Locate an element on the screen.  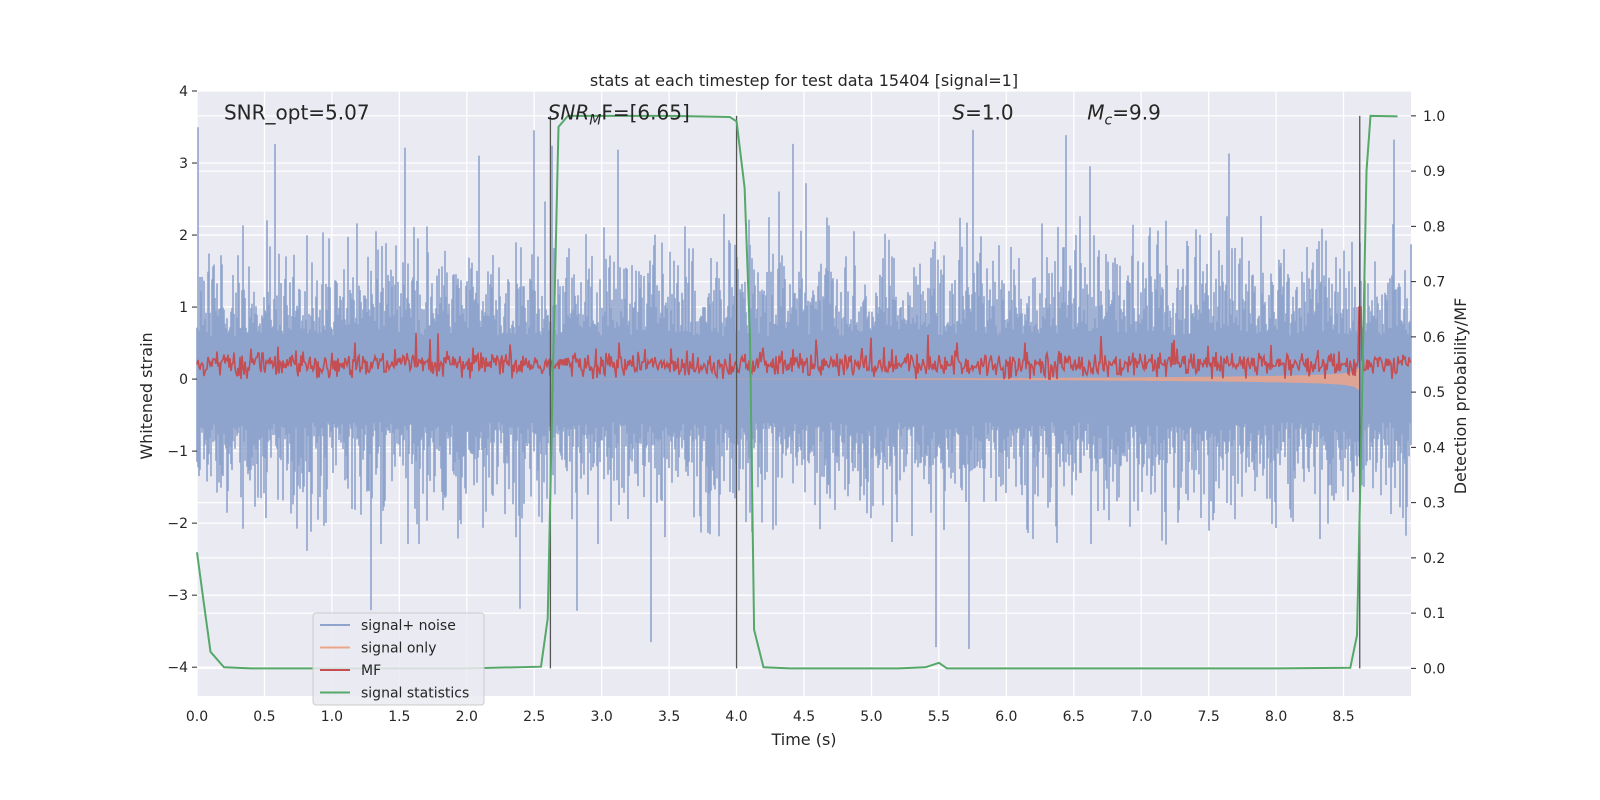
legend-label: signal only is located at coordinates (398, 649).